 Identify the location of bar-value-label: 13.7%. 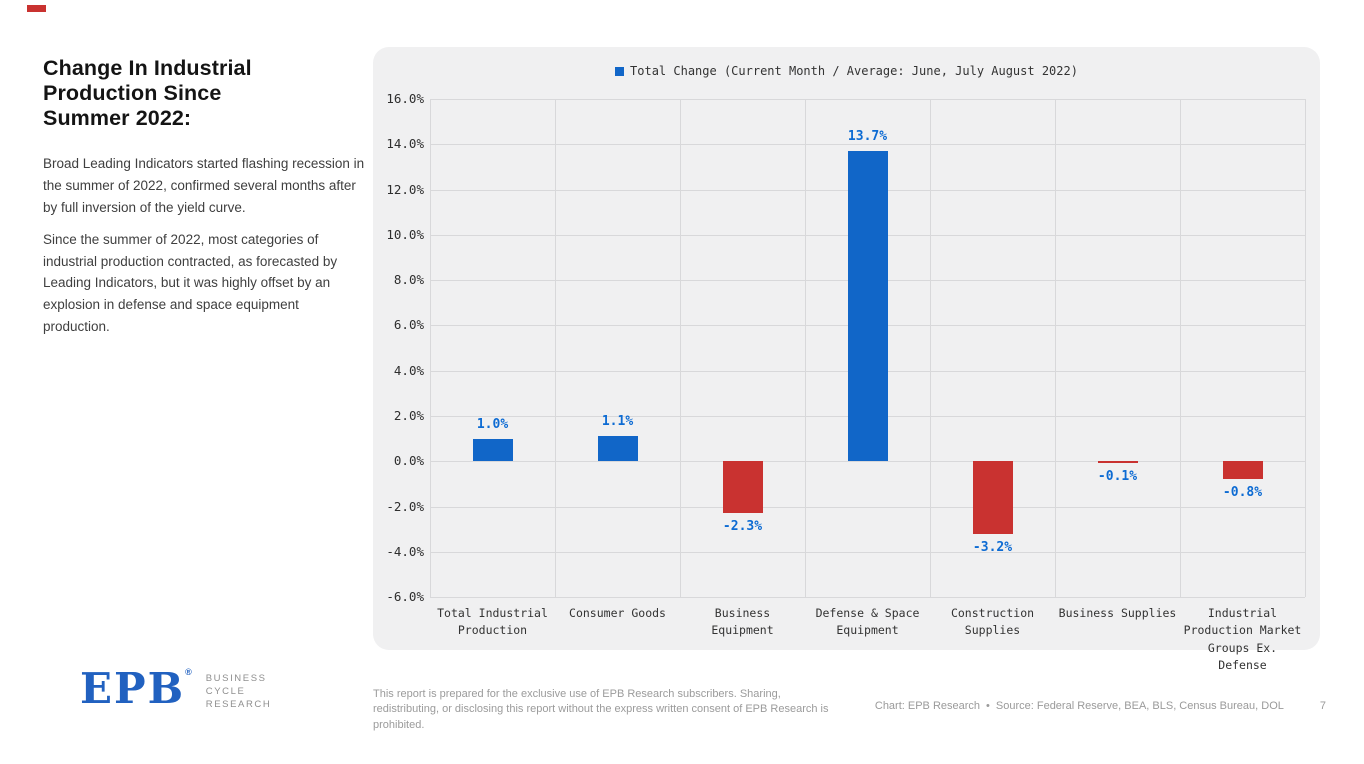
(867, 137).